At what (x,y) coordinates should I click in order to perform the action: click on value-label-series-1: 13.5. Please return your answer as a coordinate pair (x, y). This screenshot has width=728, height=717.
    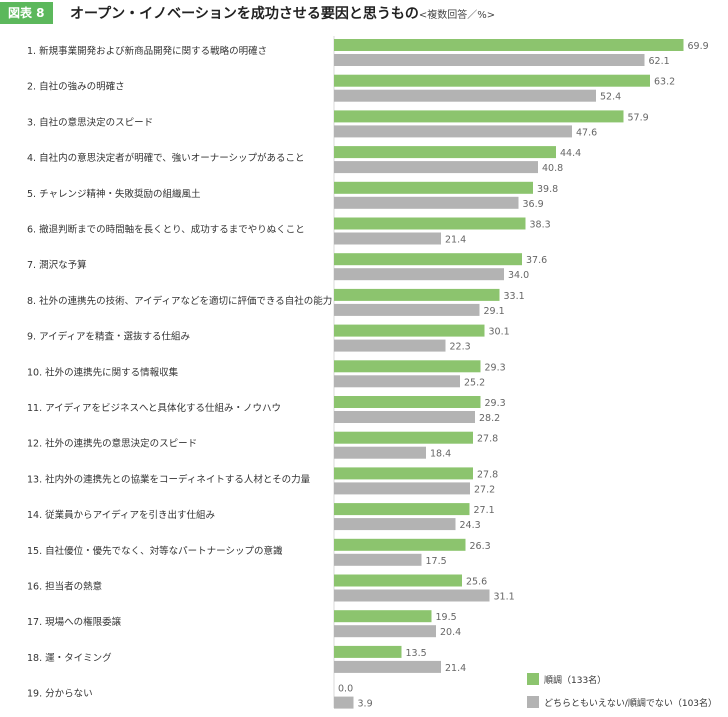
    Looking at the image, I should click on (416, 653).